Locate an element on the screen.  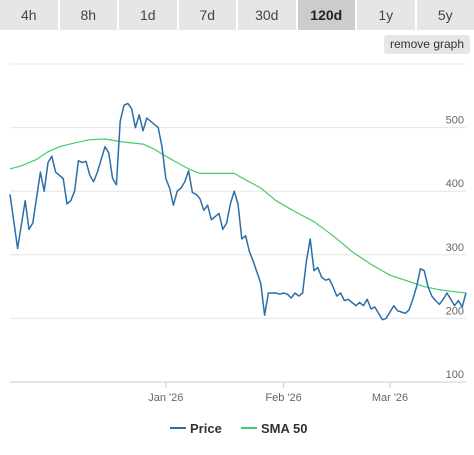
x-axis-ticks: Jan '26 Feb '26 Mar '26 is located at coordinates (238, 392).